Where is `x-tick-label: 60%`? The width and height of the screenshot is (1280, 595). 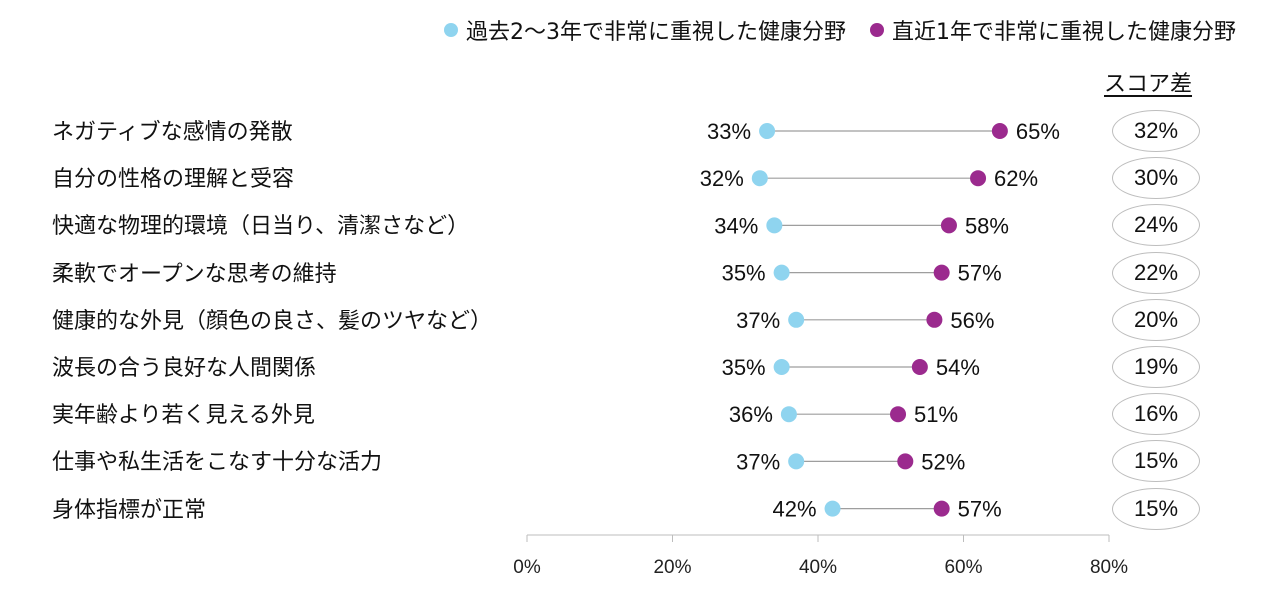 x-tick-label: 60% is located at coordinates (963, 567).